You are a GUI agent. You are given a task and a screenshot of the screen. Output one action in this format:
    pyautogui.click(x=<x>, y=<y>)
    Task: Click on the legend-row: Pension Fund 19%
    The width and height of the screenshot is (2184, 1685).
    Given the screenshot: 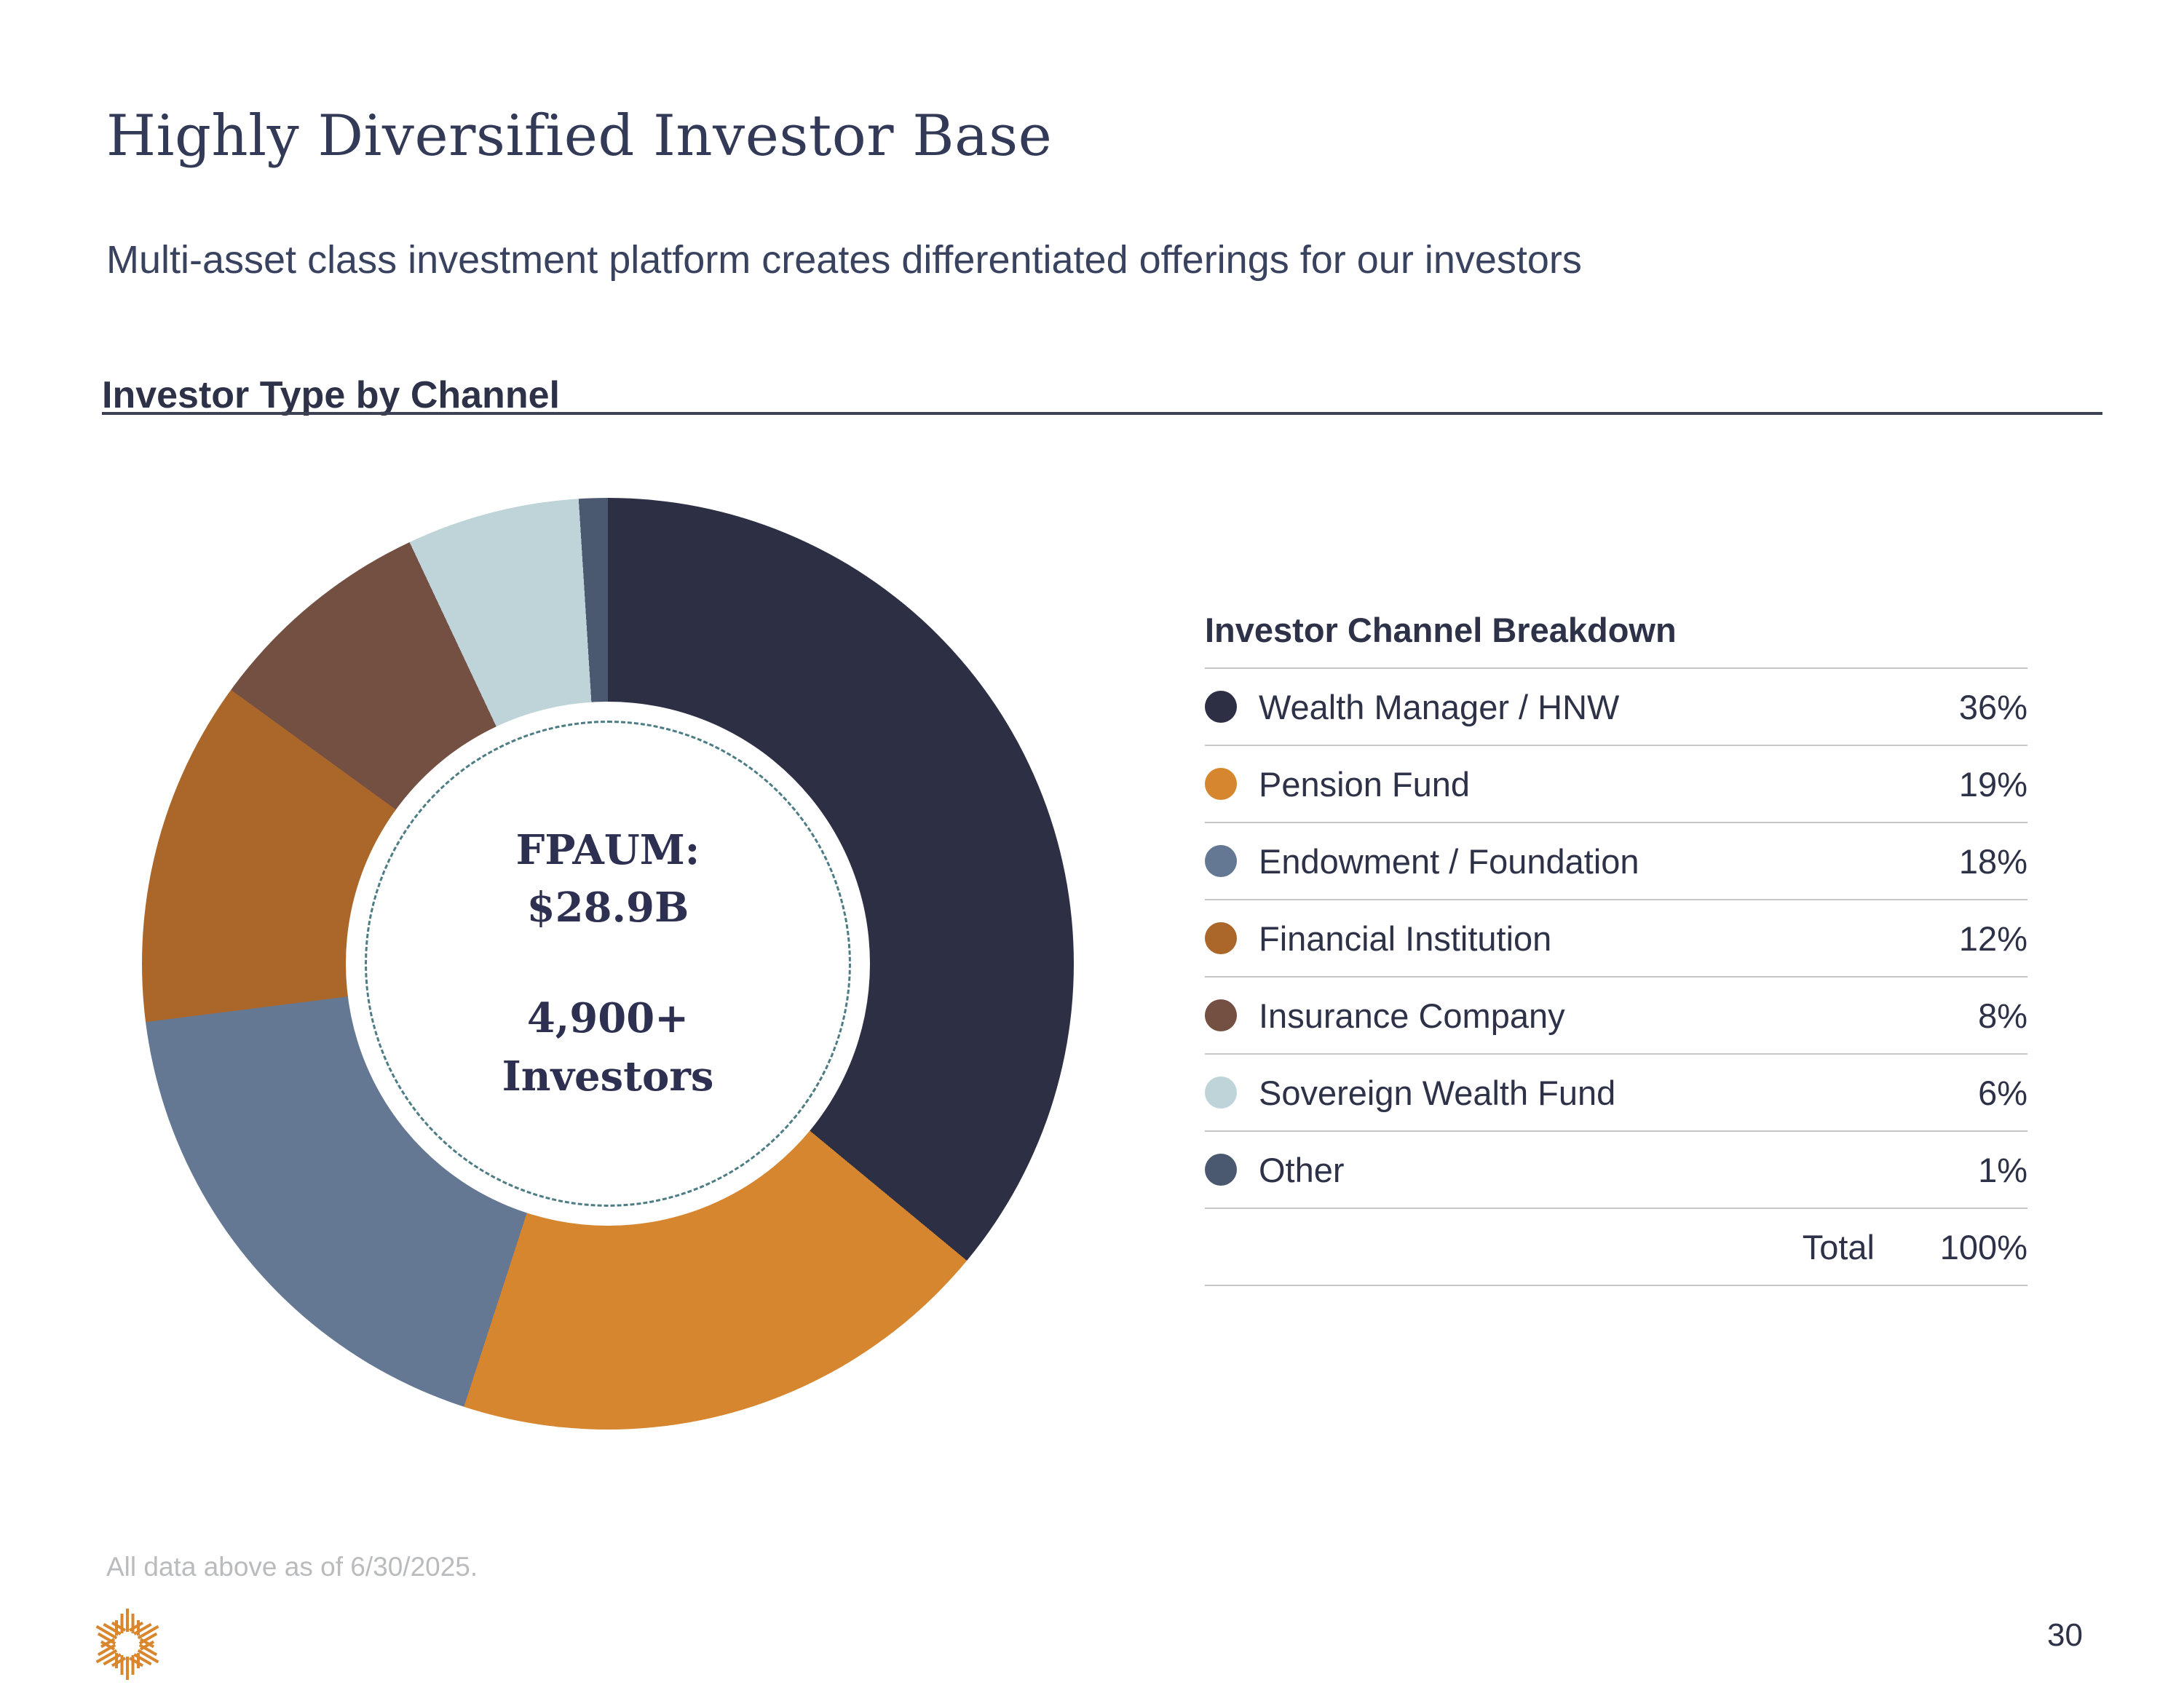 What is the action you would take?
    pyautogui.click(x=1616, y=784)
    